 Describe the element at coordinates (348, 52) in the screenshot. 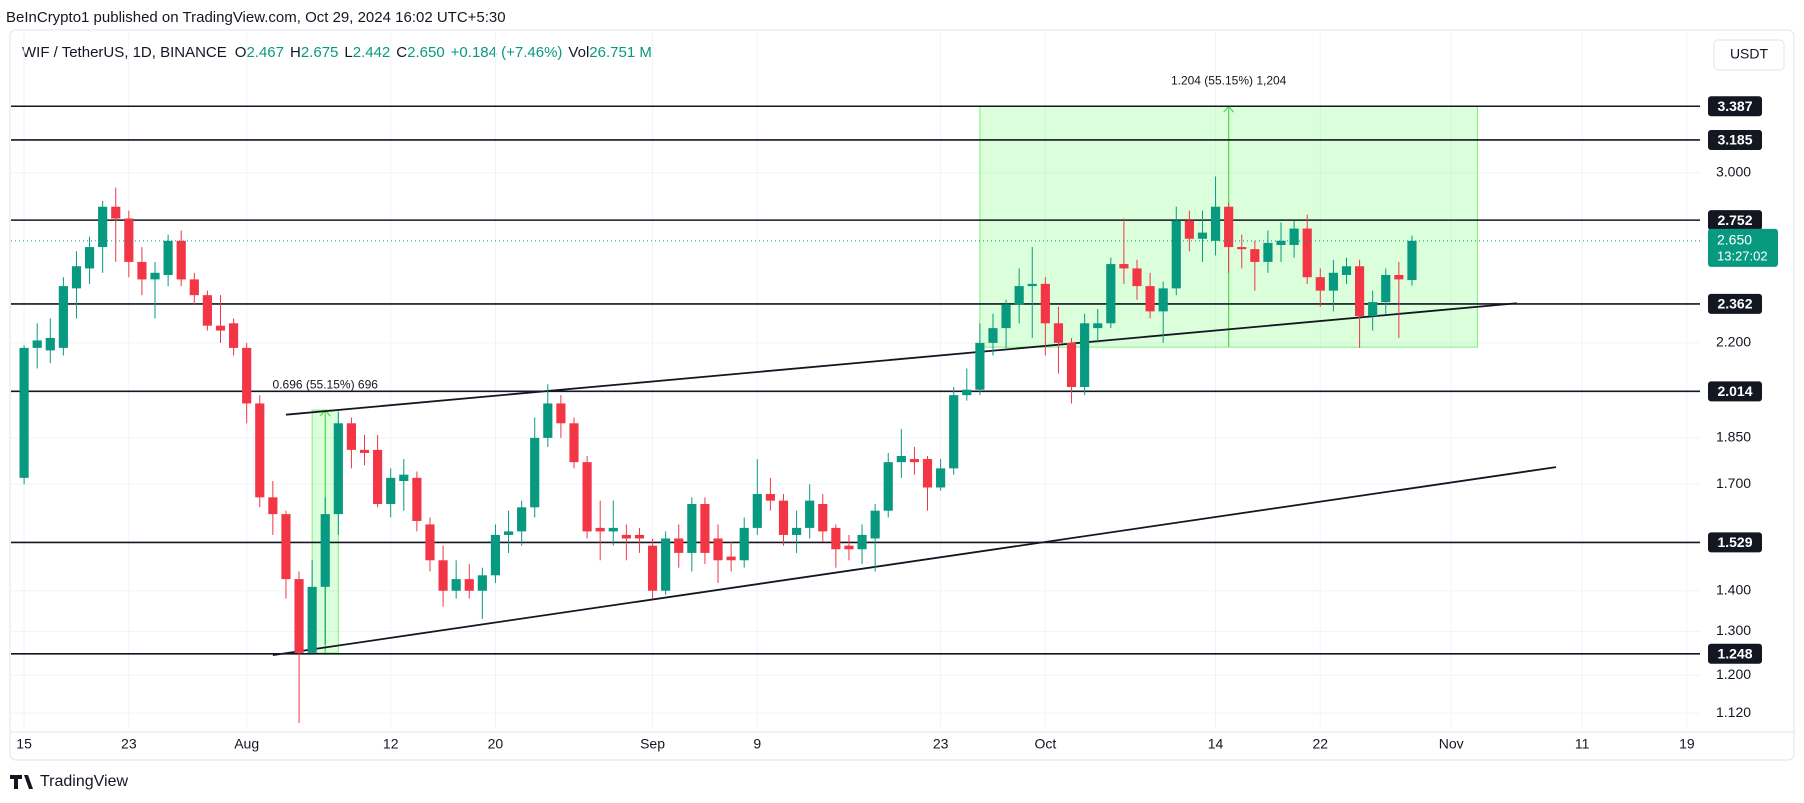

I see `ohlc-key: L` at that location.